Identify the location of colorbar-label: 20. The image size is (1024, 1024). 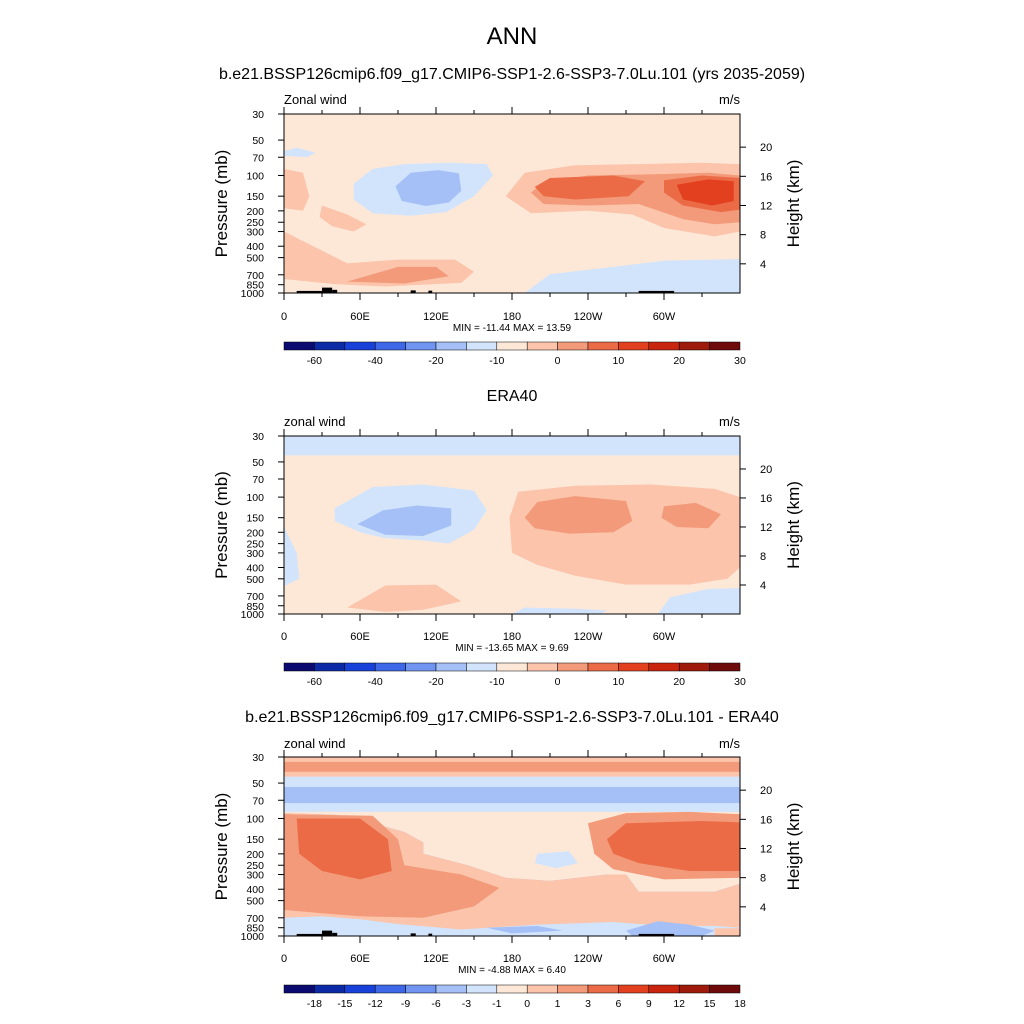
(679, 361).